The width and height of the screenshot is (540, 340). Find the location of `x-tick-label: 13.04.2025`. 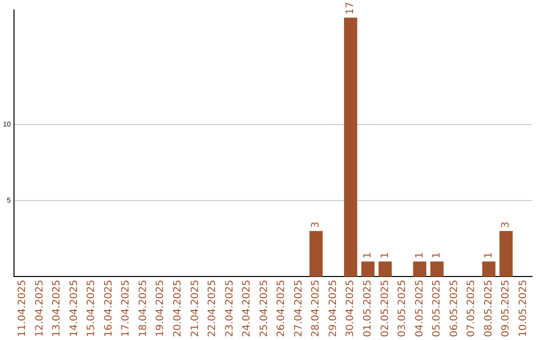

x-tick-label: 13.04.2025 is located at coordinates (57, 309).